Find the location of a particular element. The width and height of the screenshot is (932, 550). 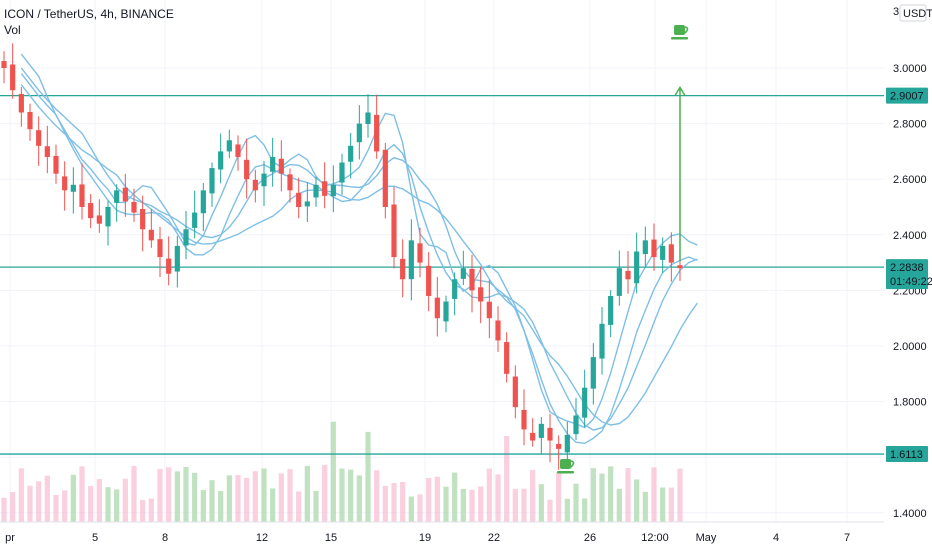

support-badge-bg is located at coordinates (907, 454).